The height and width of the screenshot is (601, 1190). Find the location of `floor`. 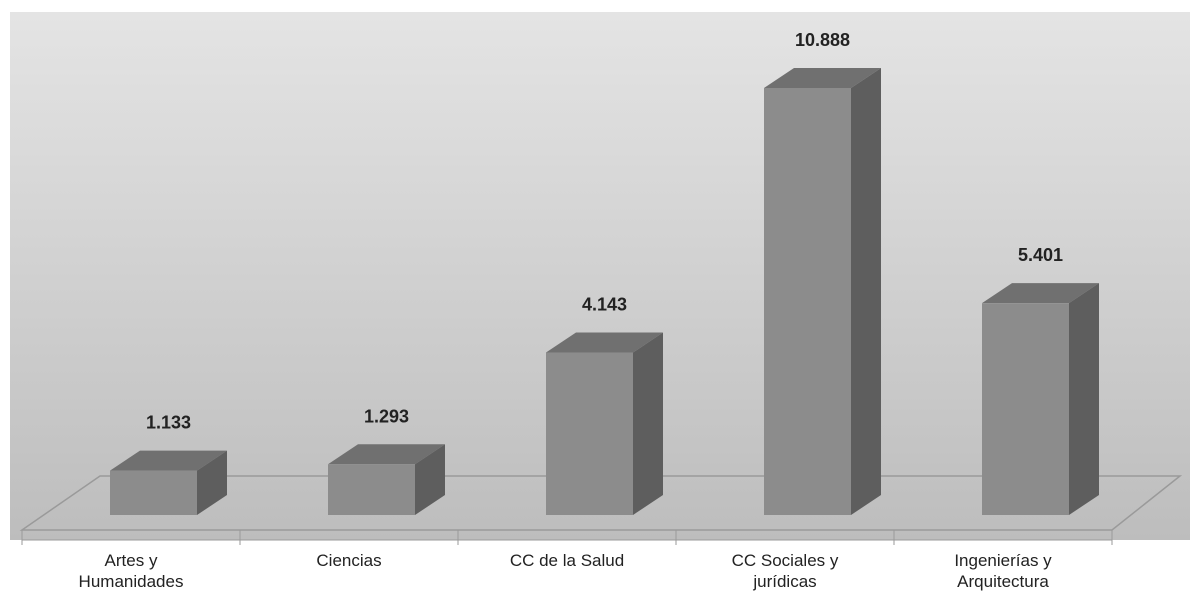

floor is located at coordinates (601, 503).